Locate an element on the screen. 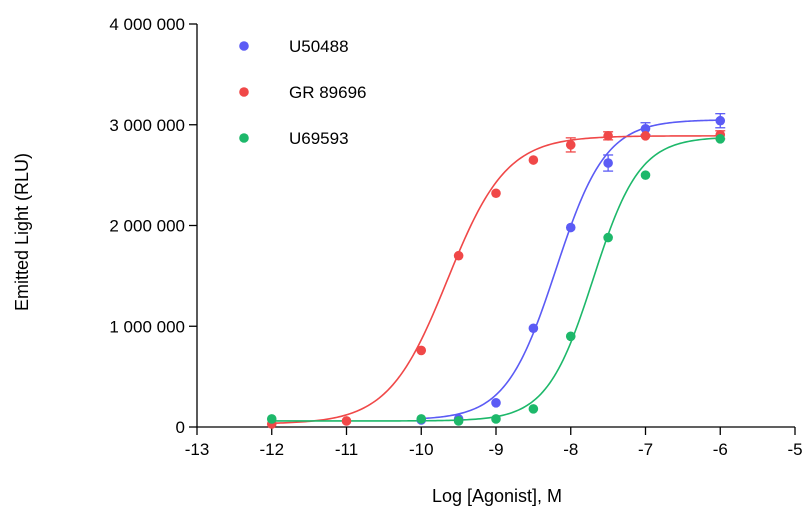 The width and height of the screenshot is (803, 508). y-tick-label: 4 000 000 is located at coordinates (147, 24).